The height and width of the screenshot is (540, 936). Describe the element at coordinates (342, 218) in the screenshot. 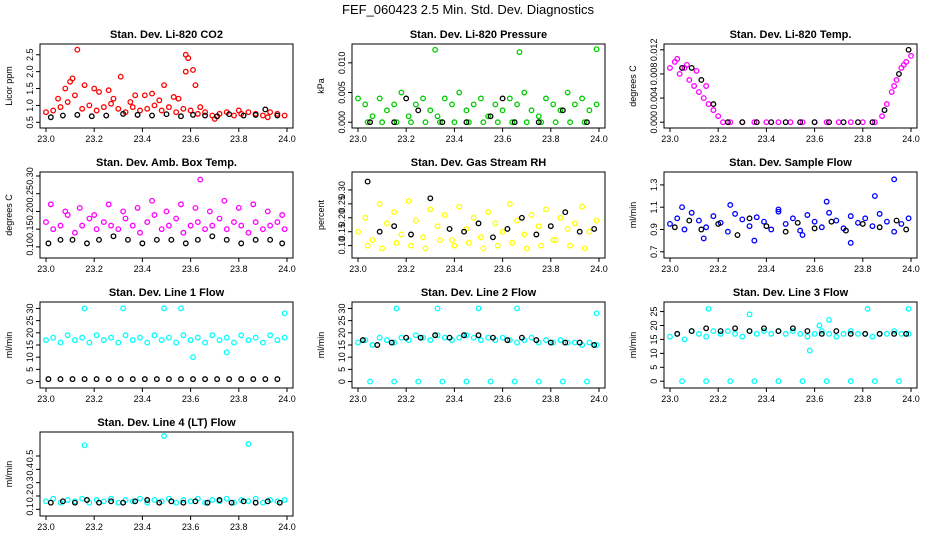

I see `y-tick-label: 0.20` at that location.